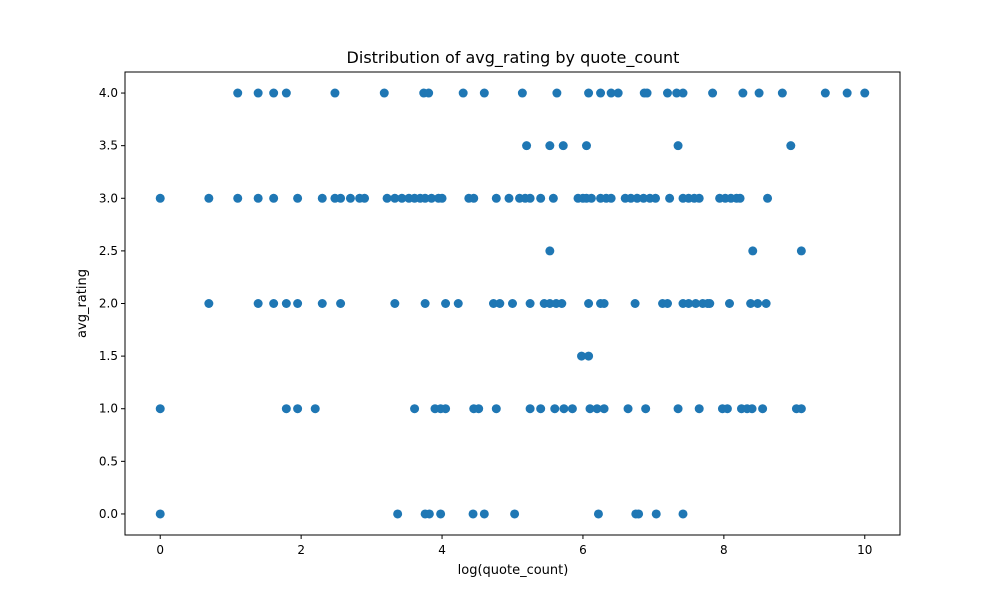 This screenshot has height=600, width=1000. I want to click on y-axis-label: avg_rating, so click(82, 303).